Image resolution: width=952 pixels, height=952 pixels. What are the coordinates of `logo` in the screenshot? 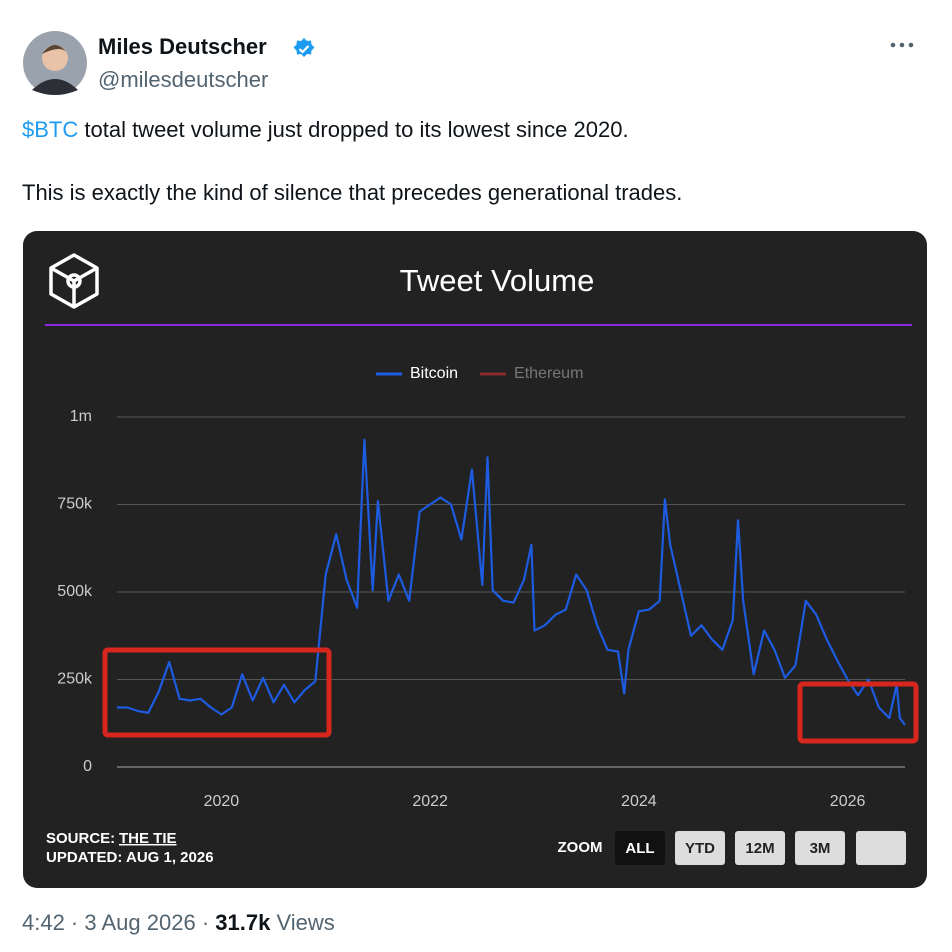 It's located at (74, 281).